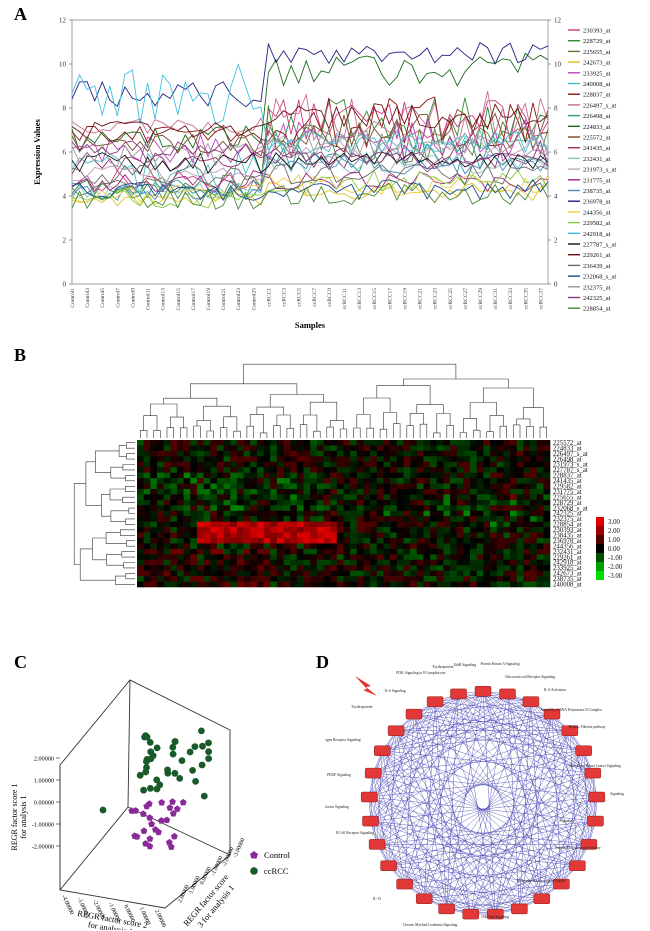 The height and width of the screenshot is (931, 650). I want to click on series-line, so click(310, 196).